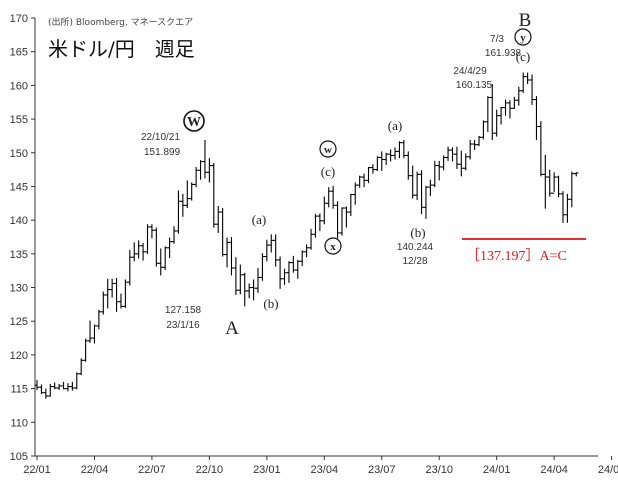  I want to click on x-tick-label: 22/10, so click(210, 470).